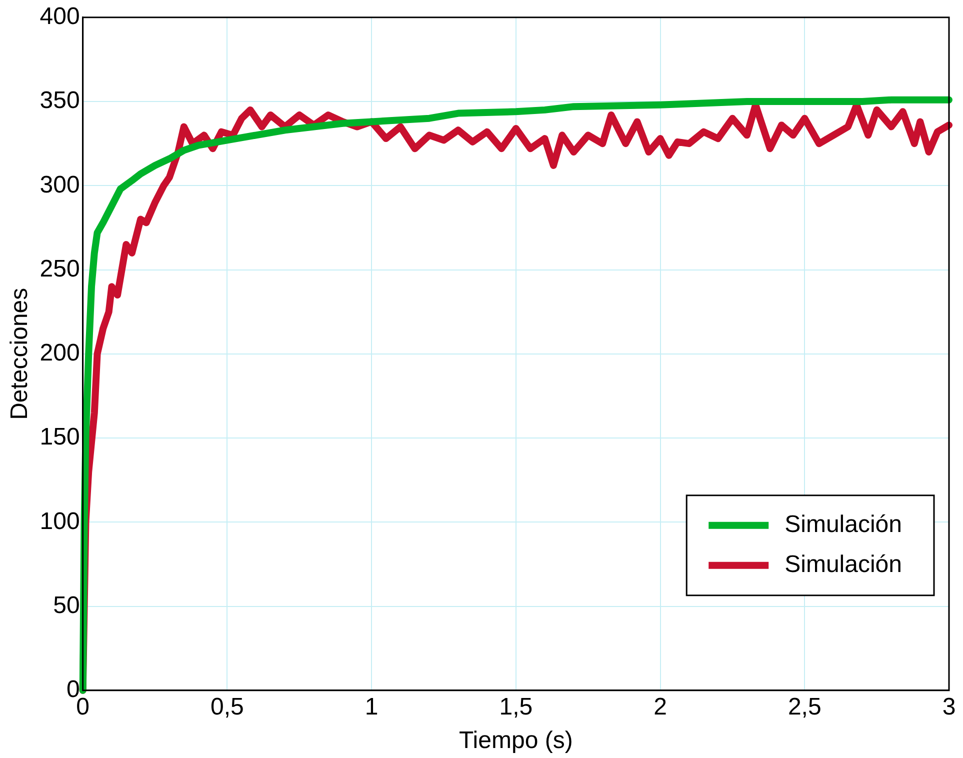 The height and width of the screenshot is (758, 963). I want to click on x-tick-label: 2, so click(660, 706).